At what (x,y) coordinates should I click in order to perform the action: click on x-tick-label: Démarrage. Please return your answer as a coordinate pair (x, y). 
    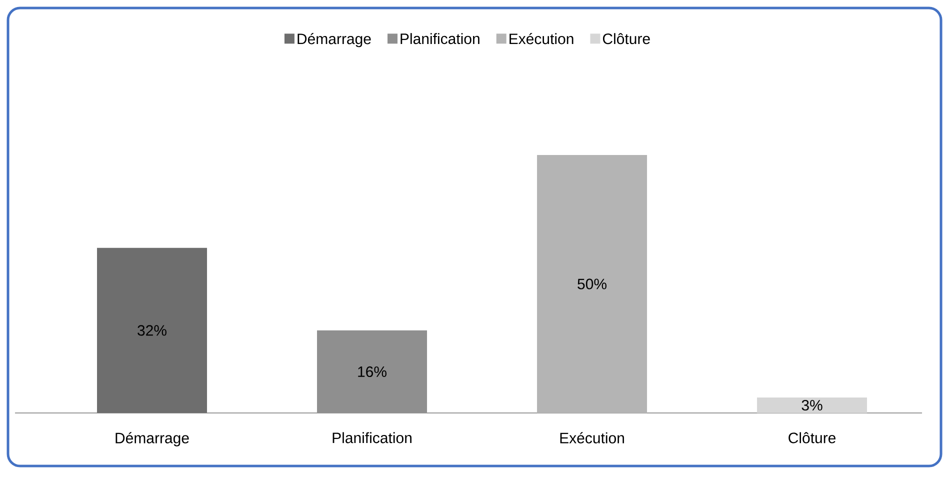
    Looking at the image, I should click on (152, 439).